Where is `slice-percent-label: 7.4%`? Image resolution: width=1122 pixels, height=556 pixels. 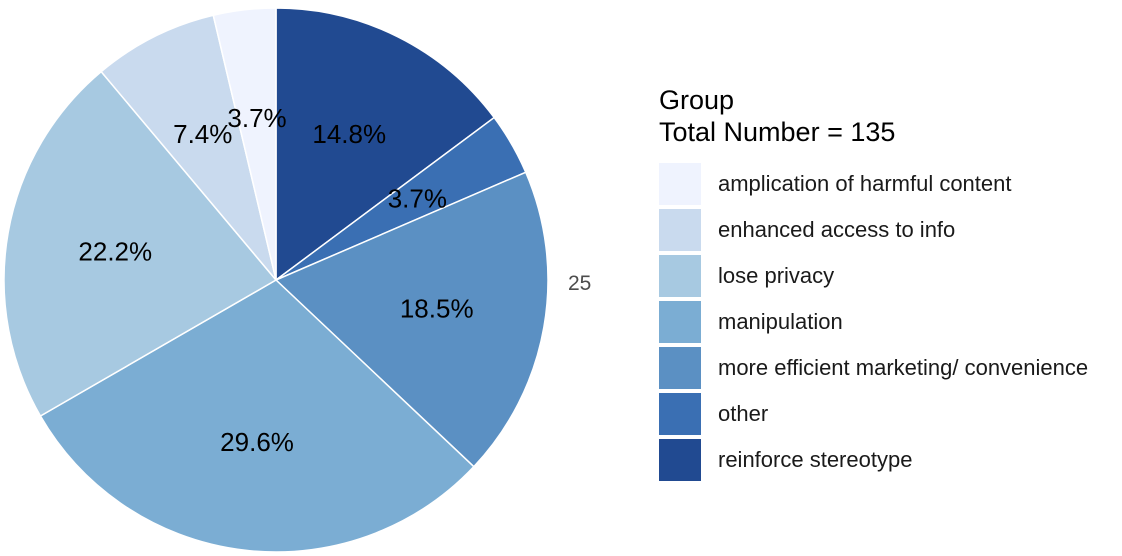 slice-percent-label: 7.4% is located at coordinates (202, 134).